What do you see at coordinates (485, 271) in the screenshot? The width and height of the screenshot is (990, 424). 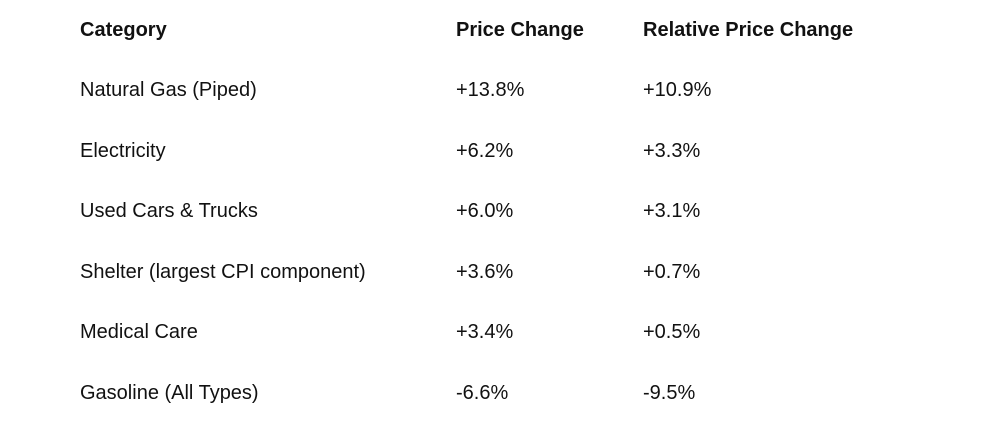 I see `table-cell: +3.6%` at bounding box center [485, 271].